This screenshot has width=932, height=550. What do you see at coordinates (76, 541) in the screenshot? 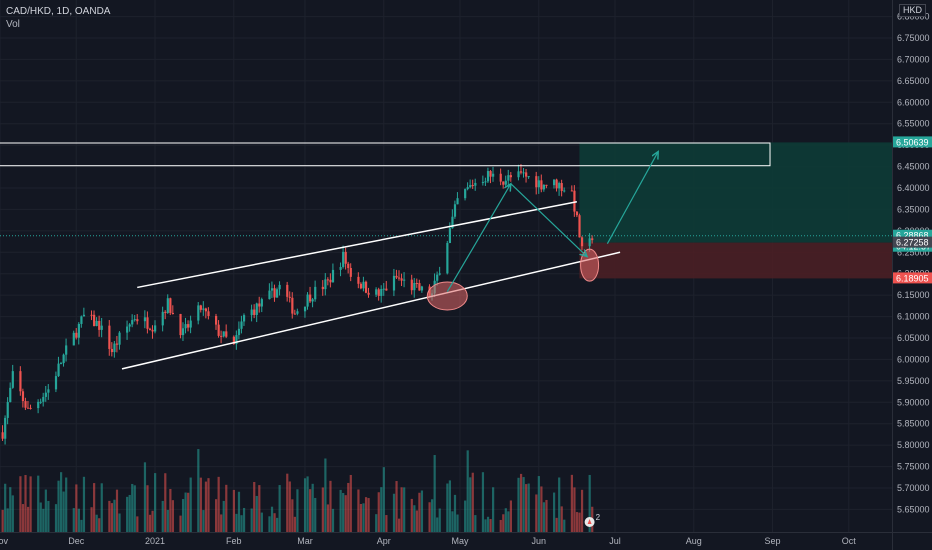
I see `time-tick-label: Dec` at bounding box center [76, 541].